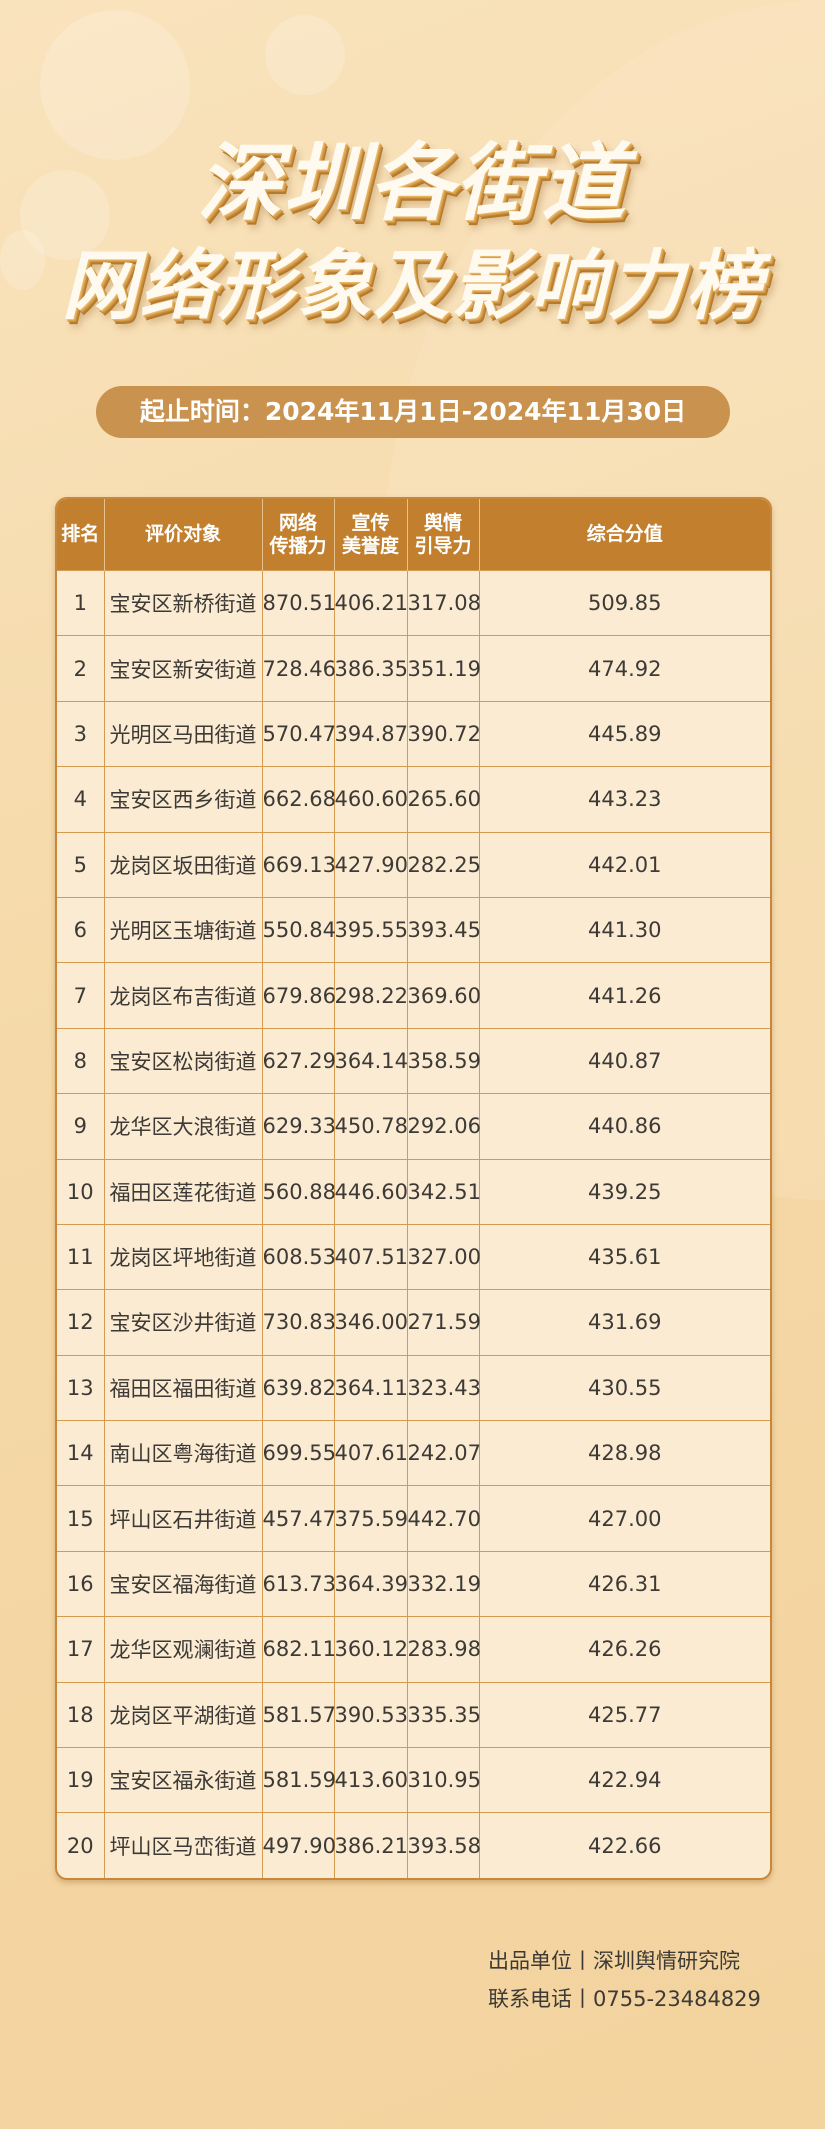  What do you see at coordinates (183, 1060) in the screenshot?
I see `cell-target: 宝安区松岗街道` at bounding box center [183, 1060].